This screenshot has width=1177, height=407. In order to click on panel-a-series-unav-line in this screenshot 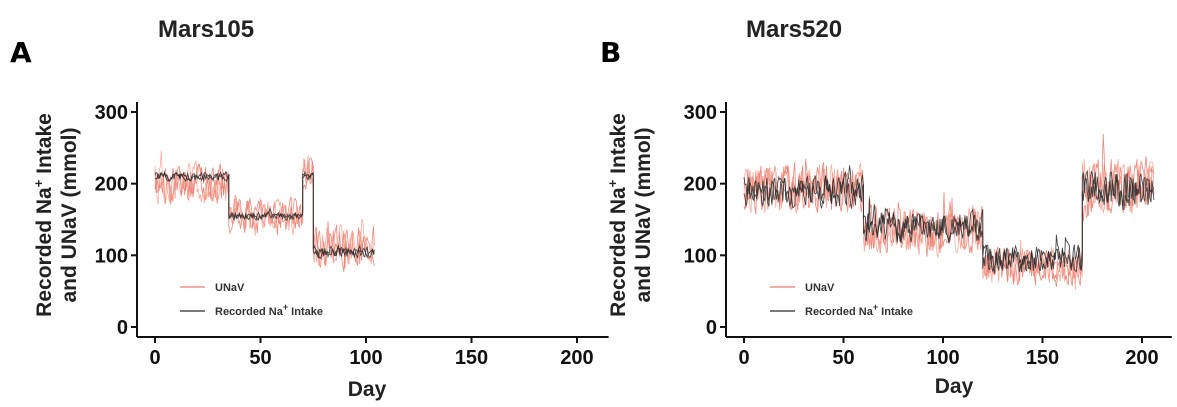, I will do `click(264, 208)`.